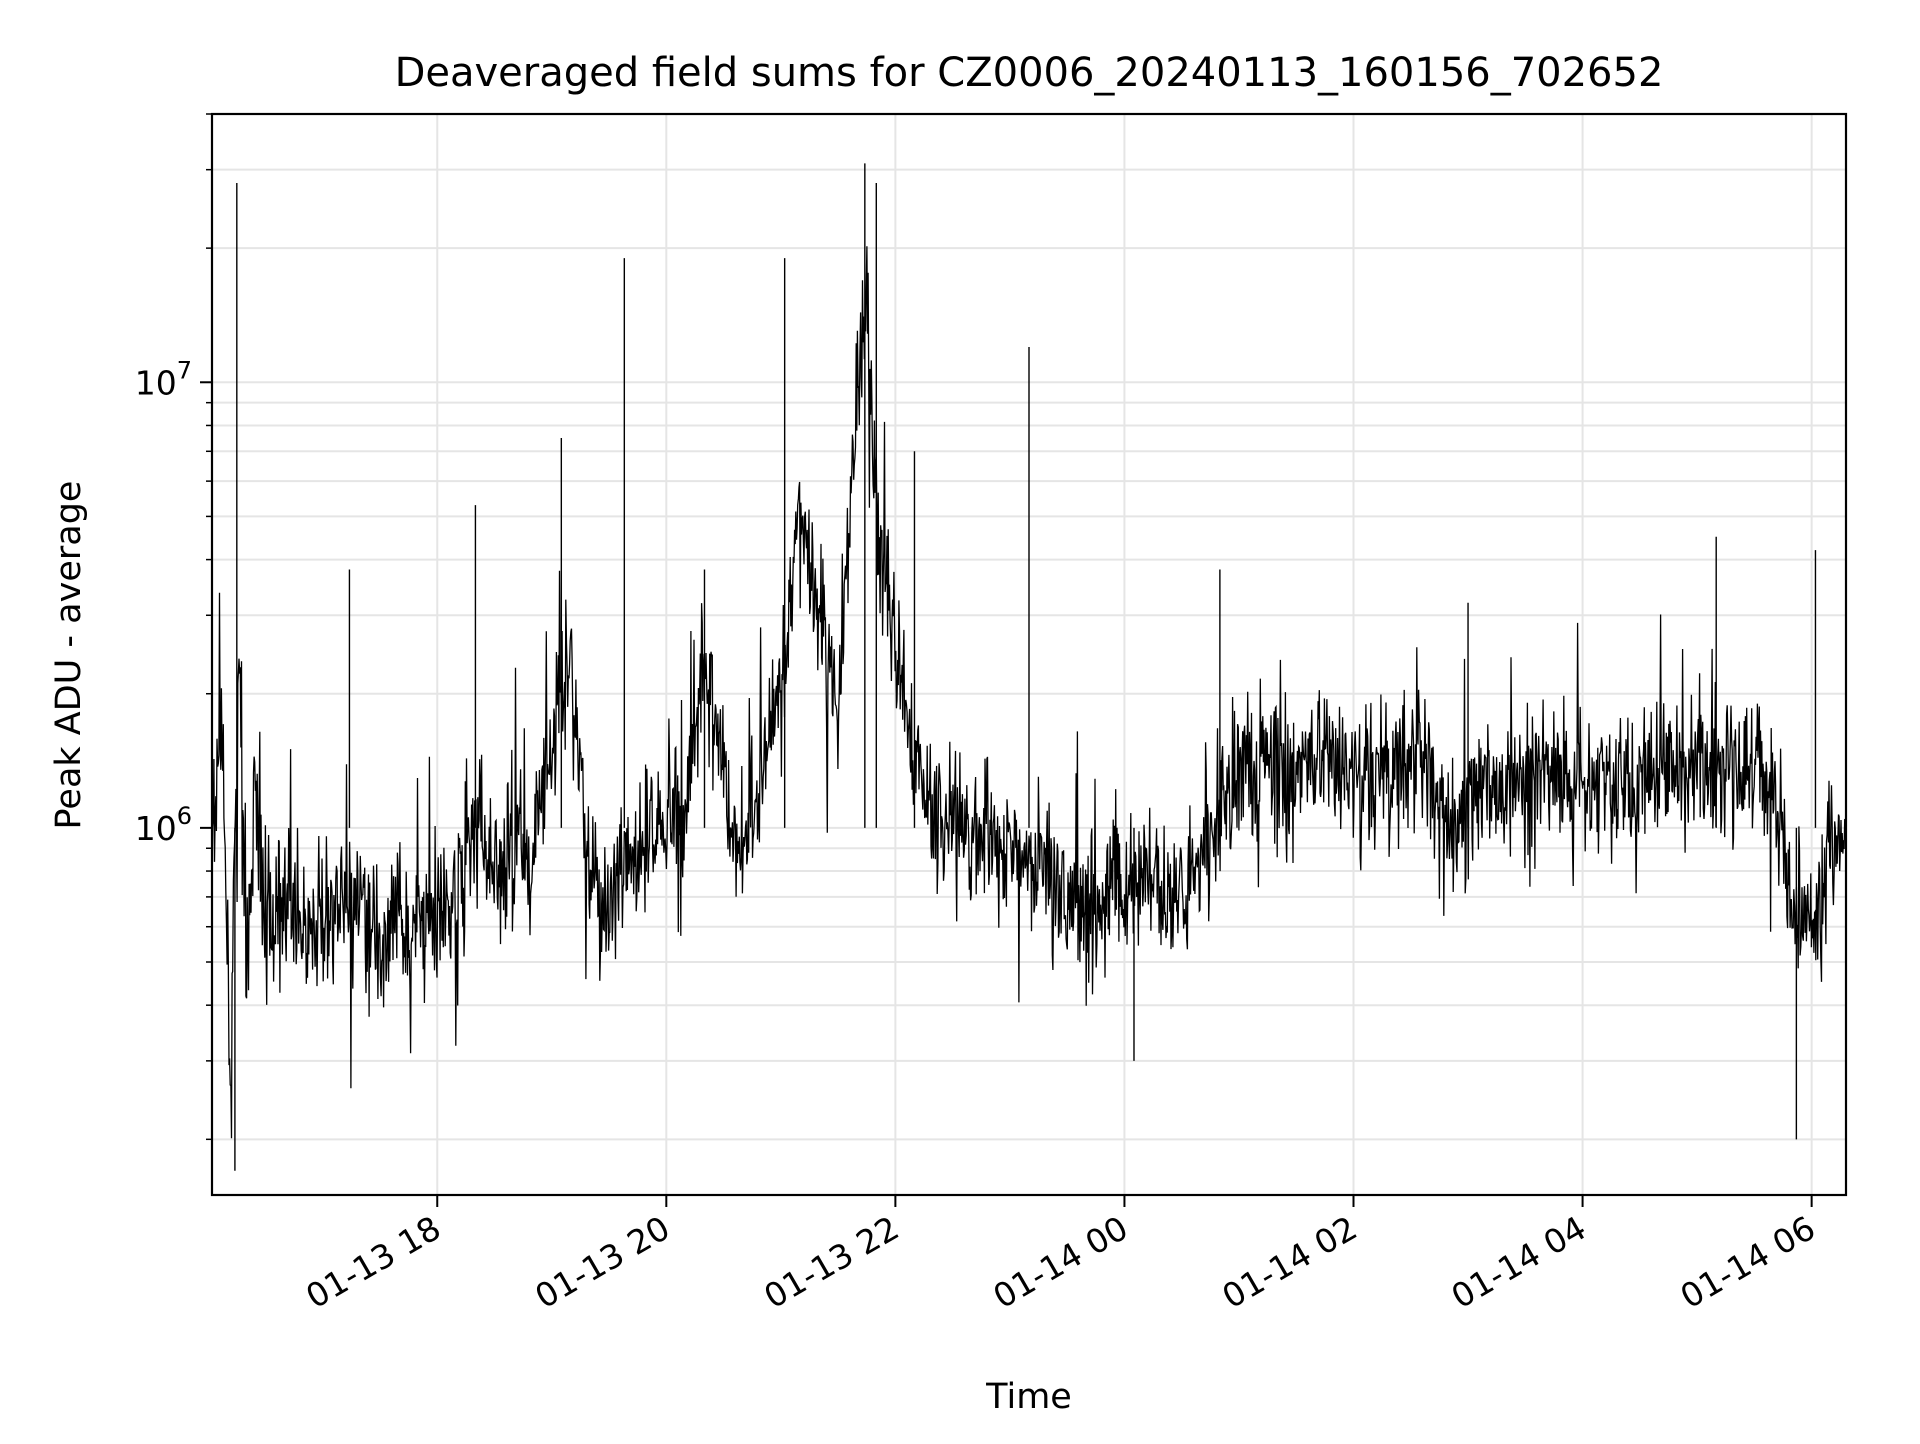 The height and width of the screenshot is (1444, 1920). Describe the element at coordinates (602, 1262) in the screenshot. I see `x-tick-label: 01-13 20` at that location.